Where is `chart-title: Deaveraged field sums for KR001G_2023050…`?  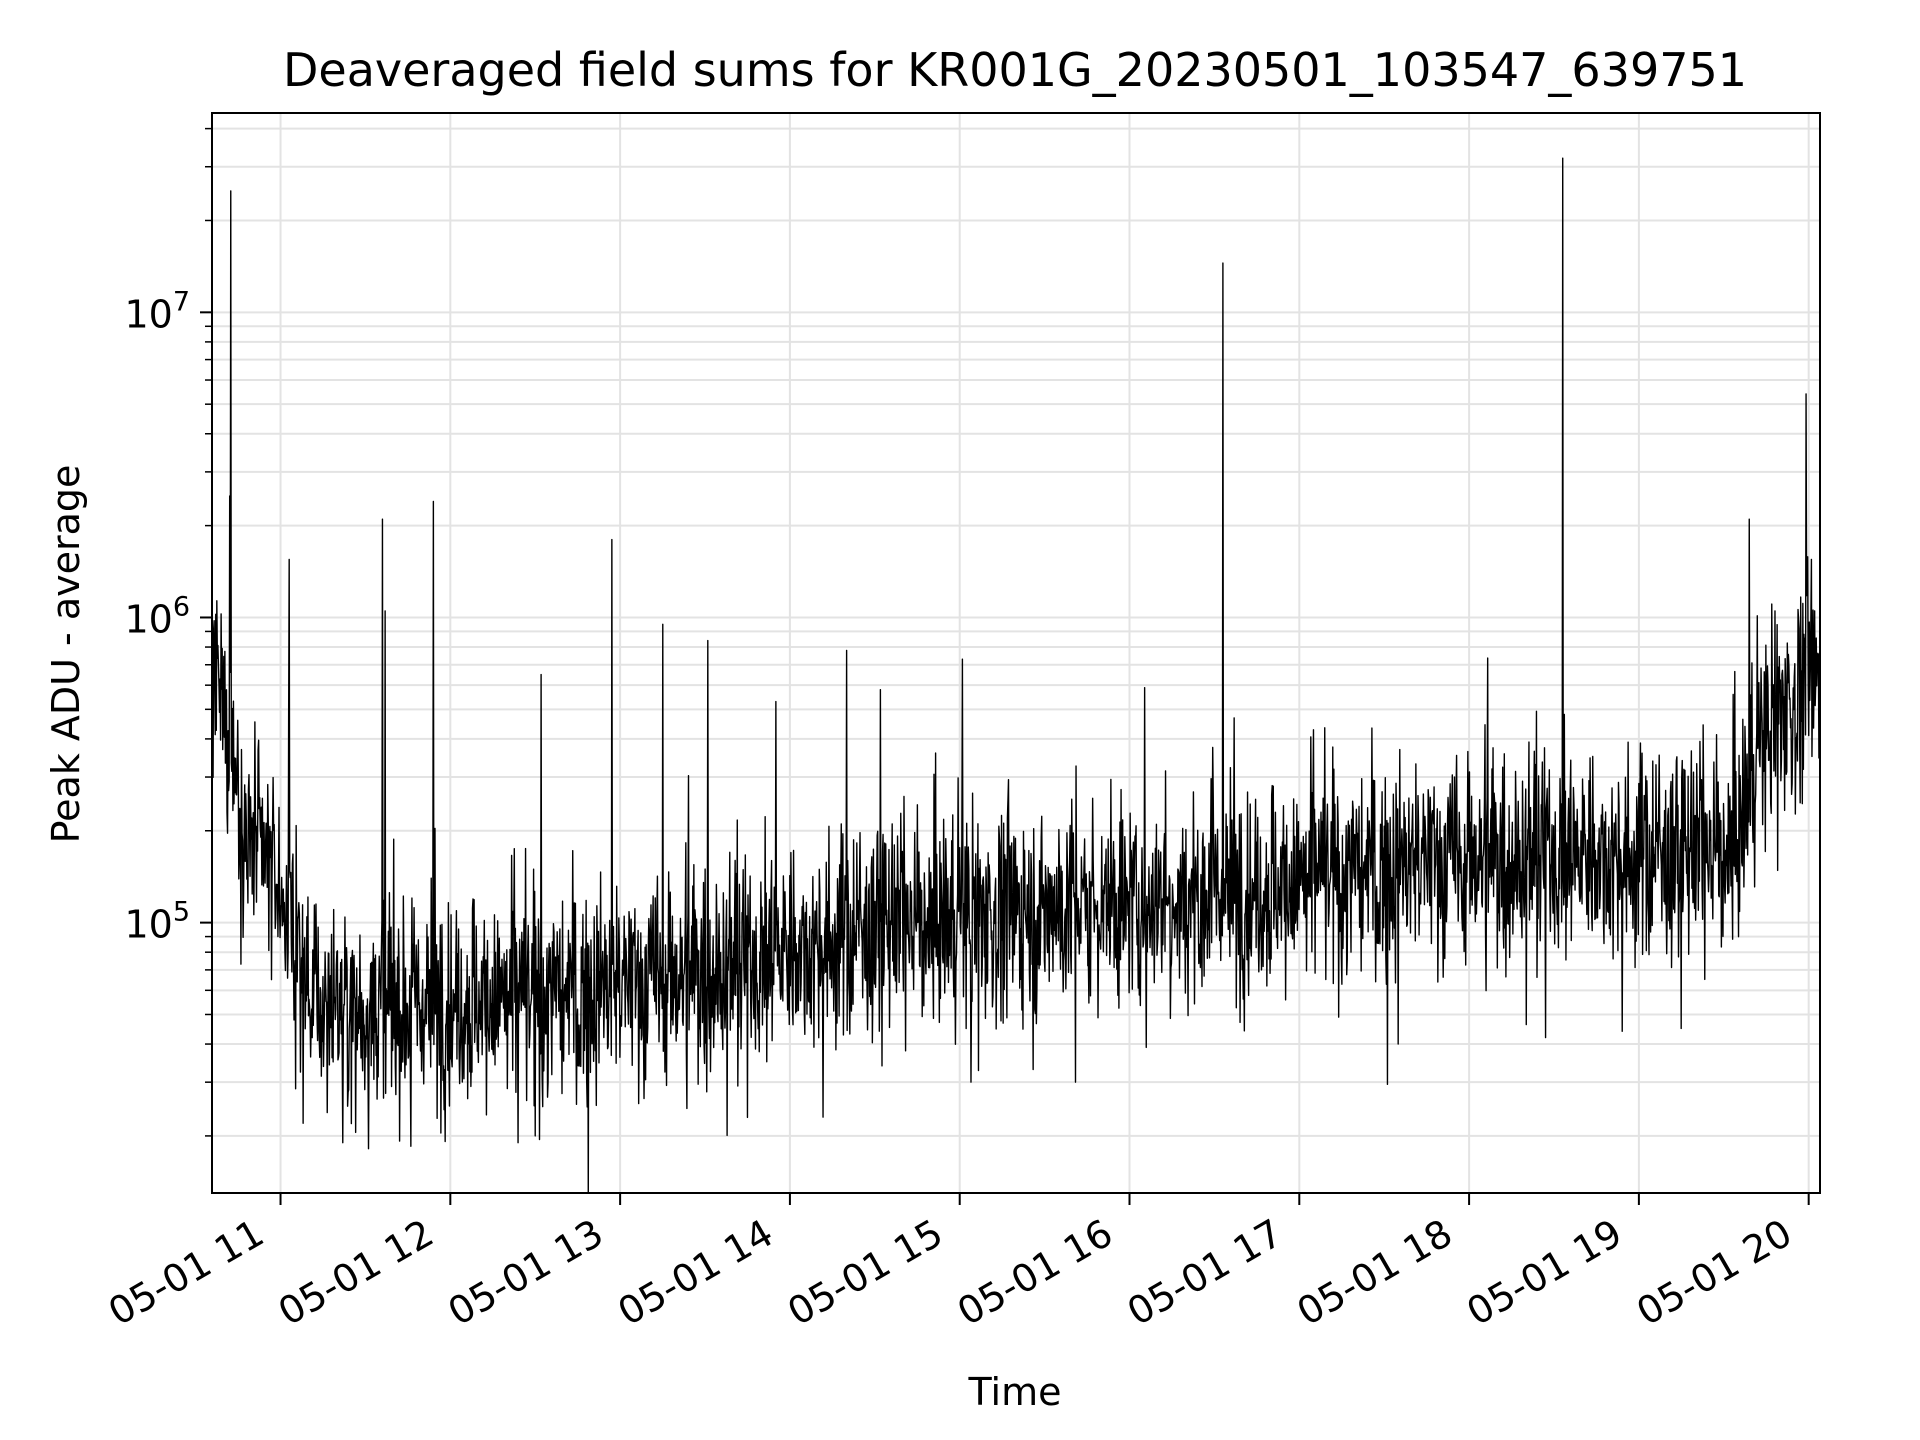
chart-title: Deaveraged field sums for KR001G_2023050… is located at coordinates (1015, 70).